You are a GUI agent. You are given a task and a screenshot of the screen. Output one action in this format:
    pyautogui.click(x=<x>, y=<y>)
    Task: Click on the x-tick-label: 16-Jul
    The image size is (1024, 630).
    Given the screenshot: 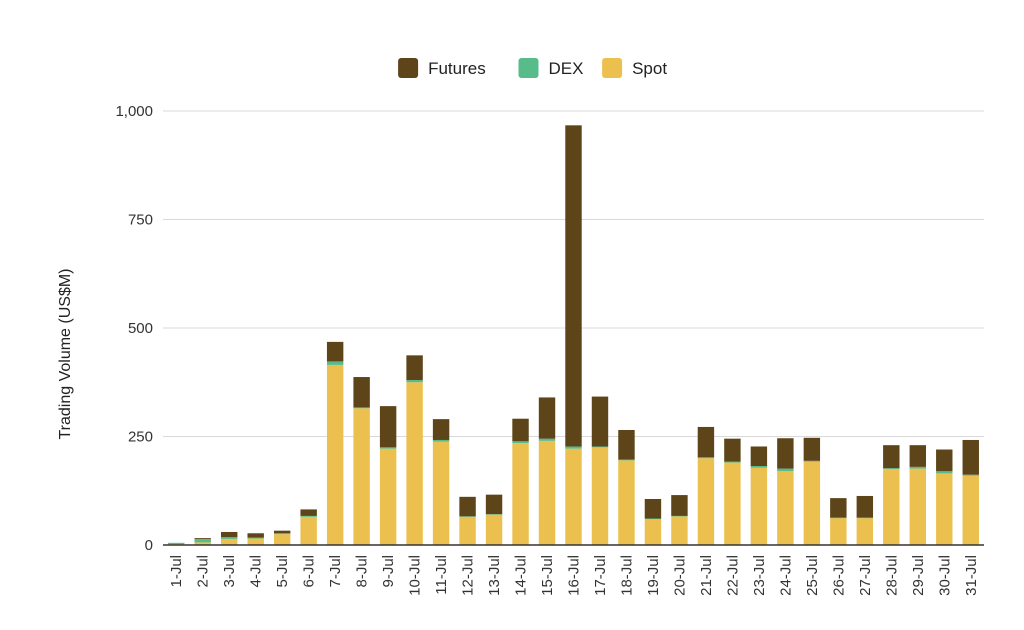 What is the action you would take?
    pyautogui.click(x=574, y=575)
    